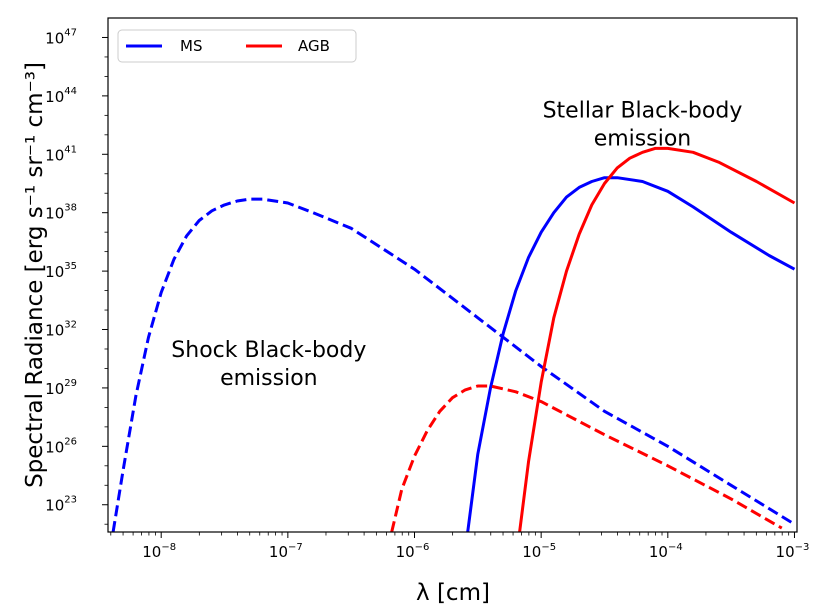 This screenshot has height=616, width=830. What do you see at coordinates (61, 37) in the screenshot?
I see `y-tick-label: 1047` at bounding box center [61, 37].